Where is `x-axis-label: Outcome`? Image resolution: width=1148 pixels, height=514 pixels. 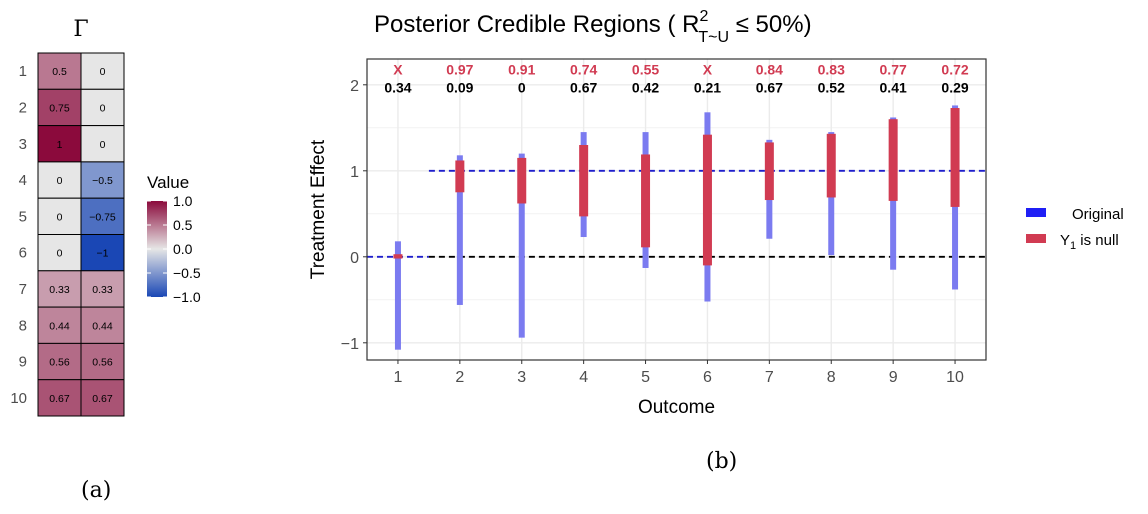 x-axis-label: Outcome is located at coordinates (676, 407).